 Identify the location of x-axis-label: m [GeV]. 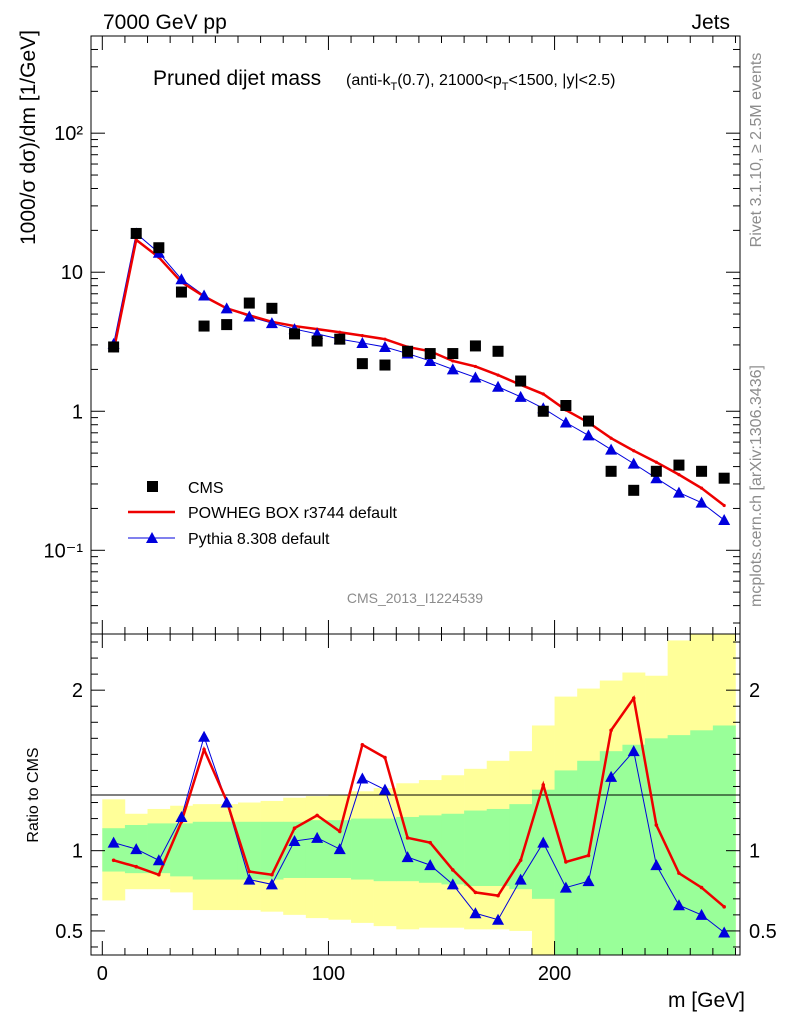
(706, 1000).